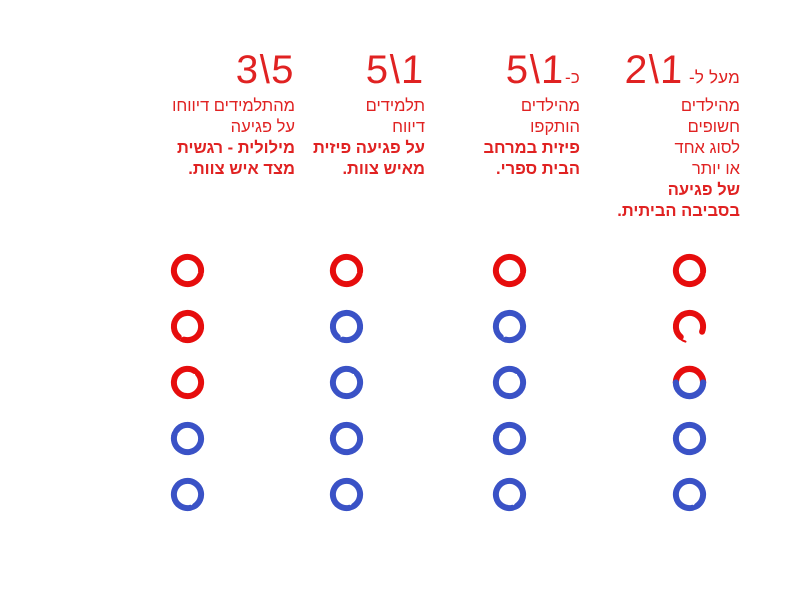  Describe the element at coordinates (265, 70) in the screenshot. I see `stat-header-value: 3\5` at that location.